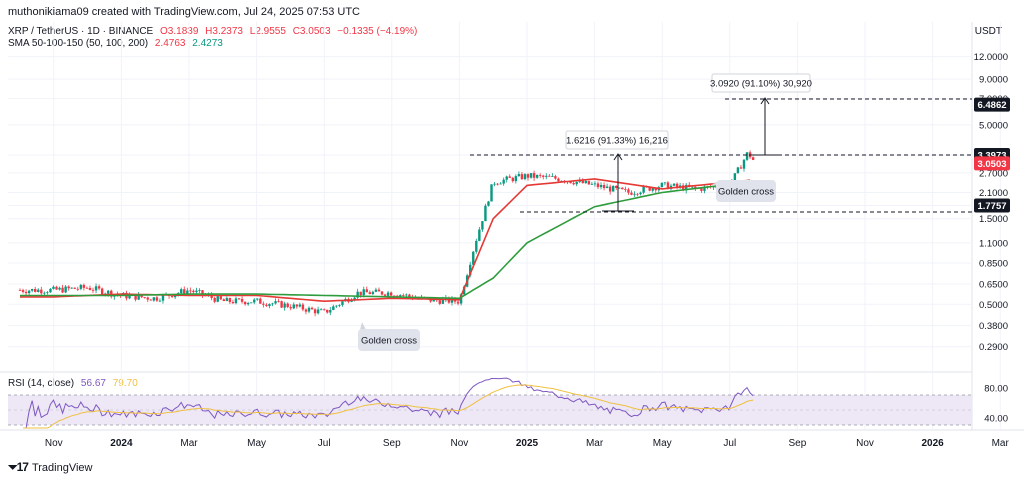 The image size is (1024, 478). I want to click on rsi-tick-label: 80.00, so click(996, 389).